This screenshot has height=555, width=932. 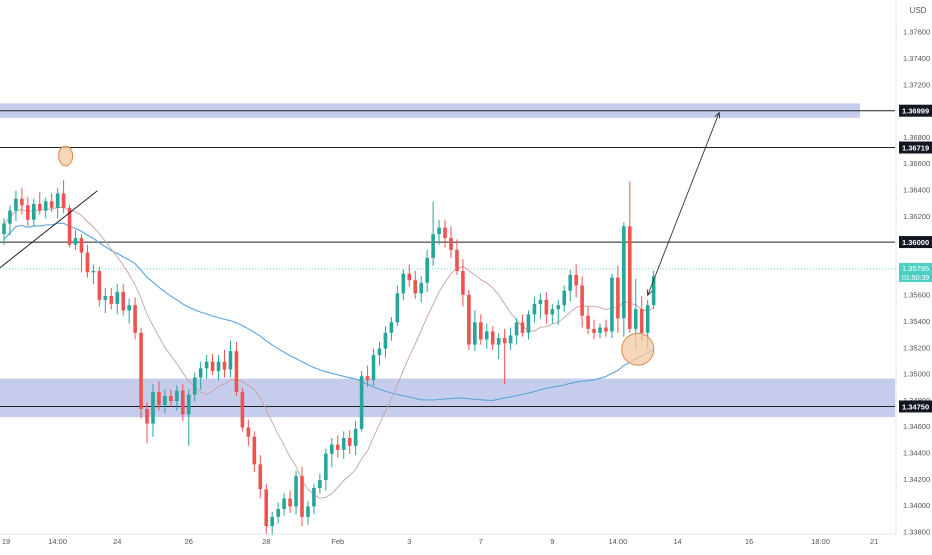 I want to click on highlight-circle, so click(x=66, y=156).